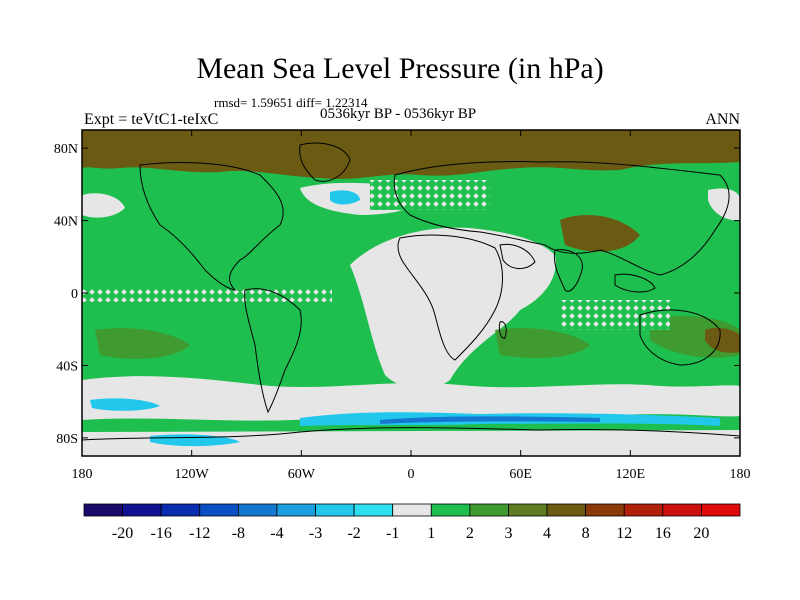 Image resolution: width=800 pixels, height=600 pixels. Describe the element at coordinates (520, 474) in the screenshot. I see `lon-label: 60E` at that location.